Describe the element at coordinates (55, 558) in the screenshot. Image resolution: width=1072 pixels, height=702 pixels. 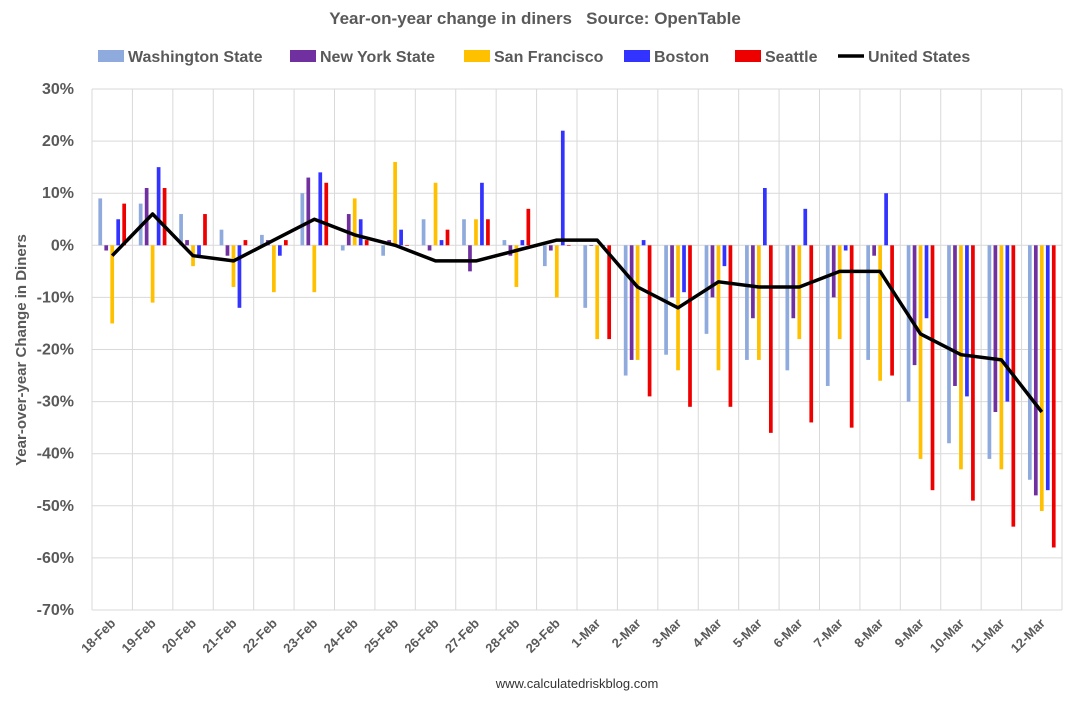
I see `y-tick-label: -60%` at that location.